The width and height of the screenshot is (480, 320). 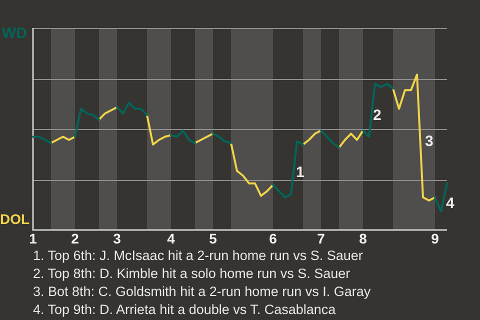 I want to click on x-tick-label: 2, so click(x=75, y=238).